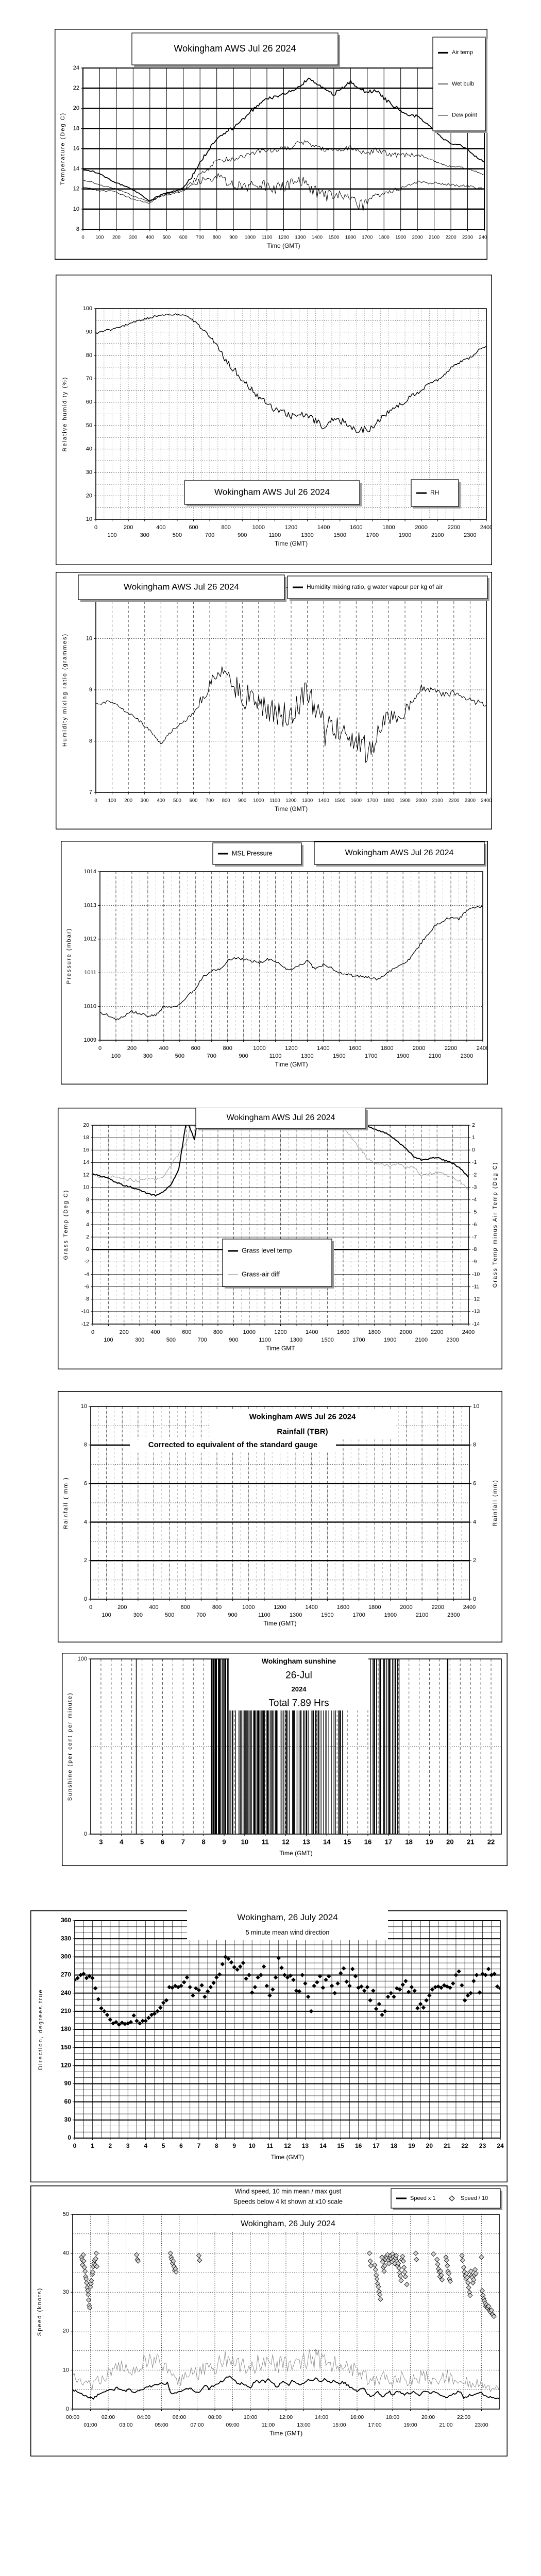 This screenshot has height=2576, width=541. Describe the element at coordinates (357, 2417) in the screenshot. I see `x-tick-label: 16:00` at that location.